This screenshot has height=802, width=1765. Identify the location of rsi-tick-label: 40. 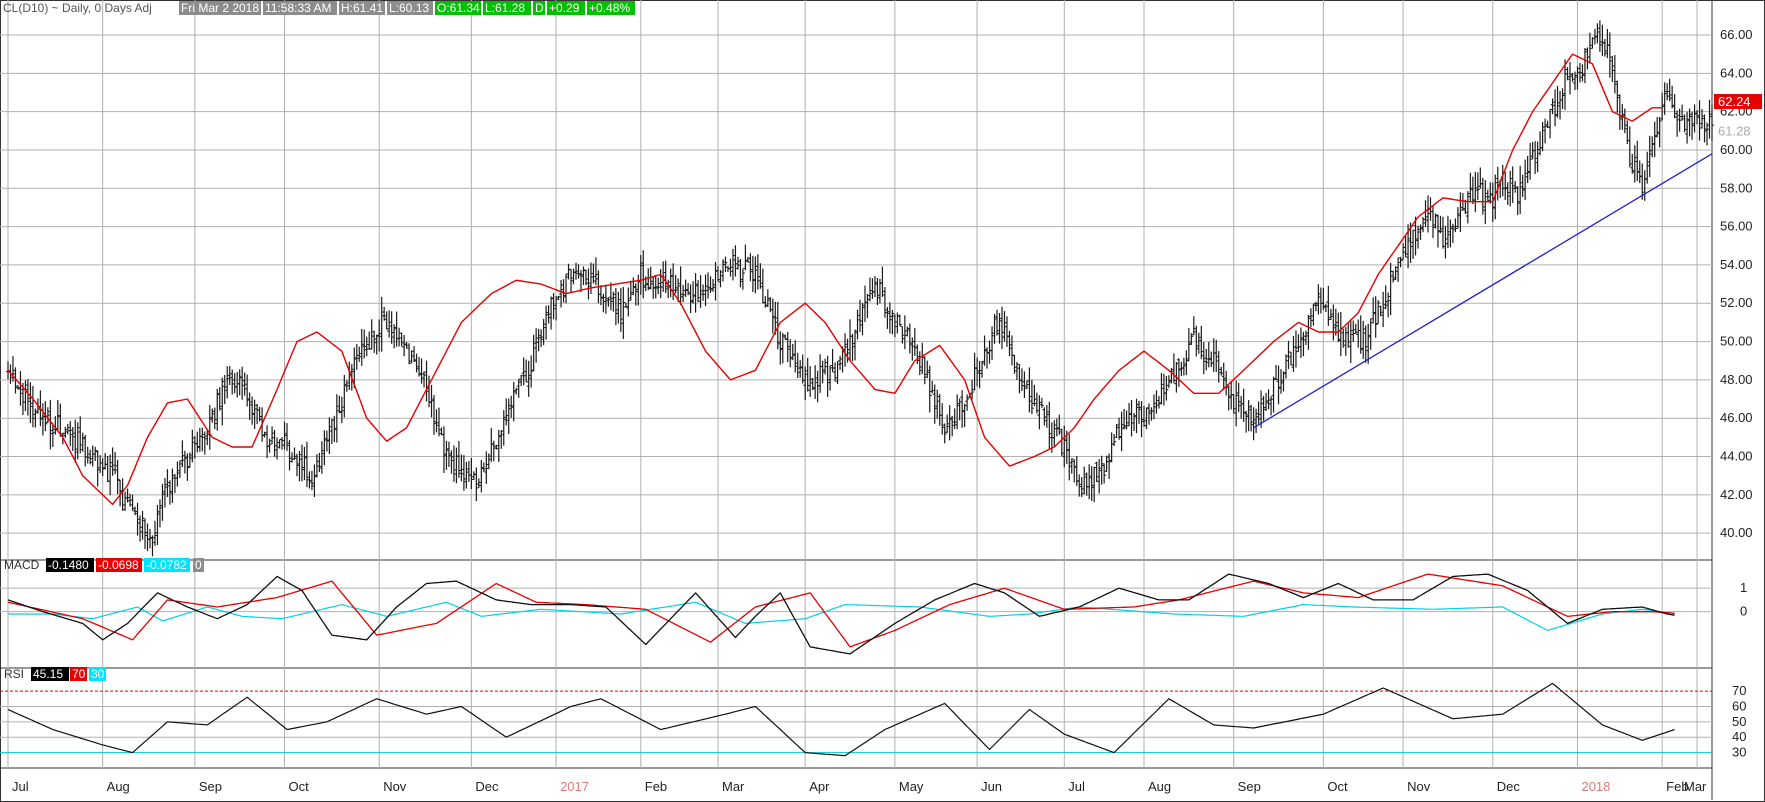
(1739, 736).